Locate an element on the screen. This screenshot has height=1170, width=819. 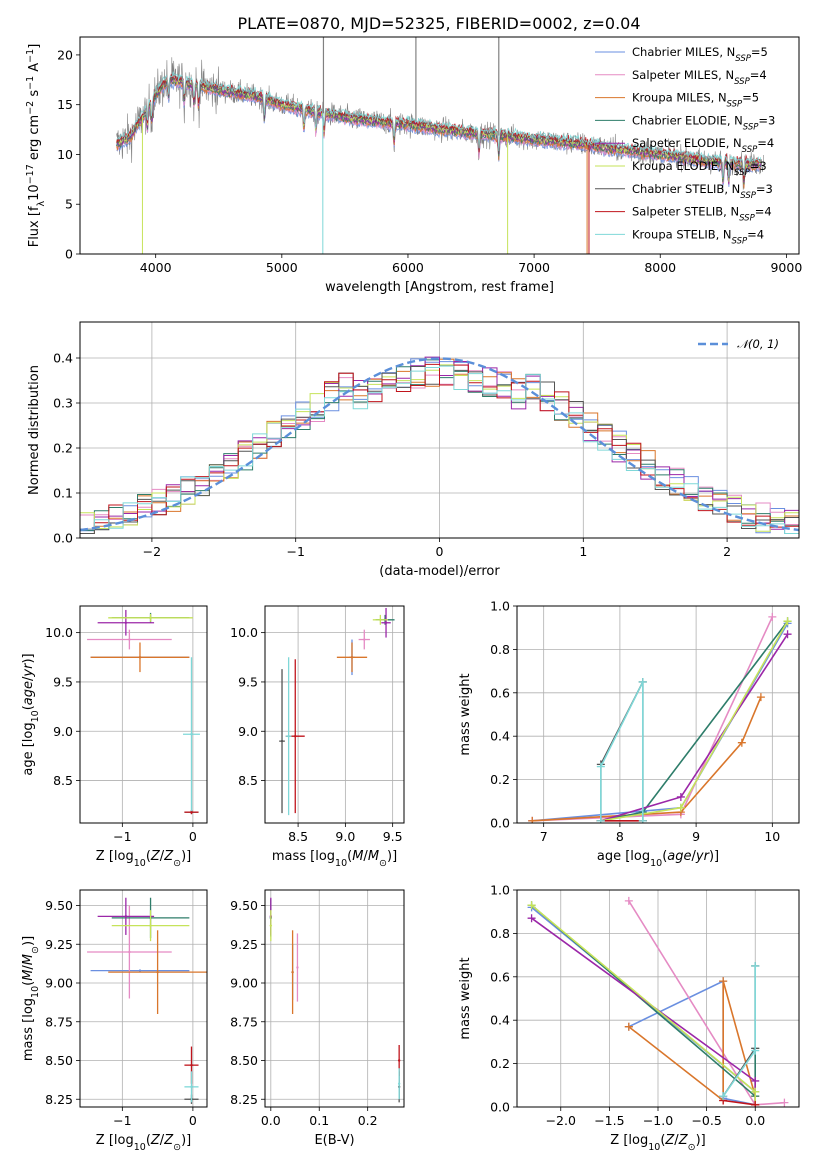
hist-kroupa-stelib is located at coordinates (439, 449).